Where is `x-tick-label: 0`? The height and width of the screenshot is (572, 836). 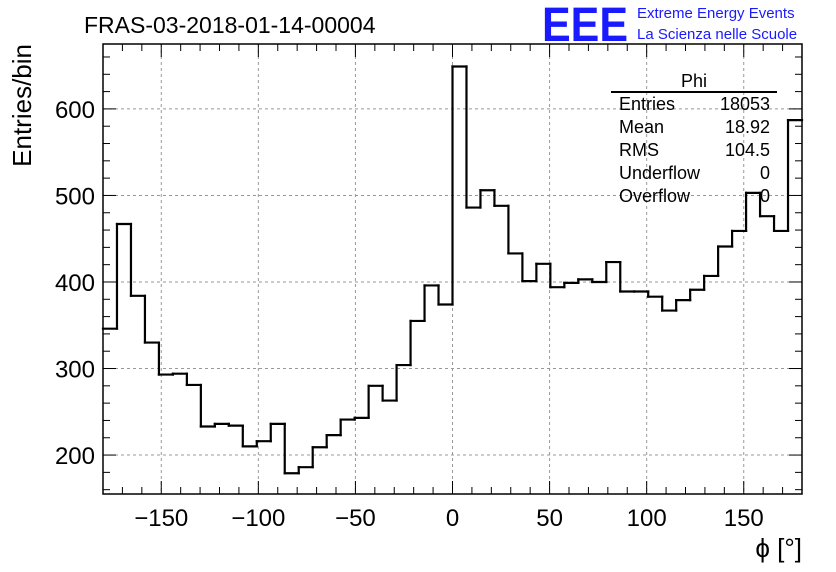 x-tick-label: 0 is located at coordinates (452, 518).